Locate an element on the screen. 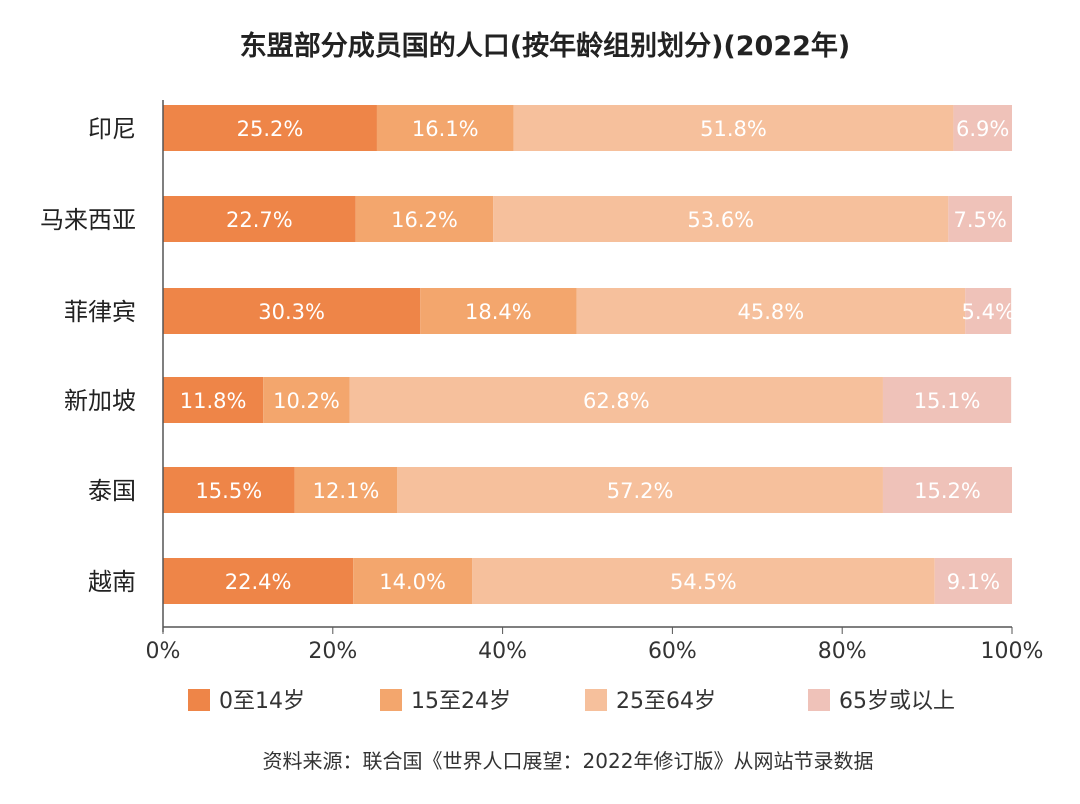 This screenshot has height=804, width=1080. data-label: 15.5% is located at coordinates (228, 491).